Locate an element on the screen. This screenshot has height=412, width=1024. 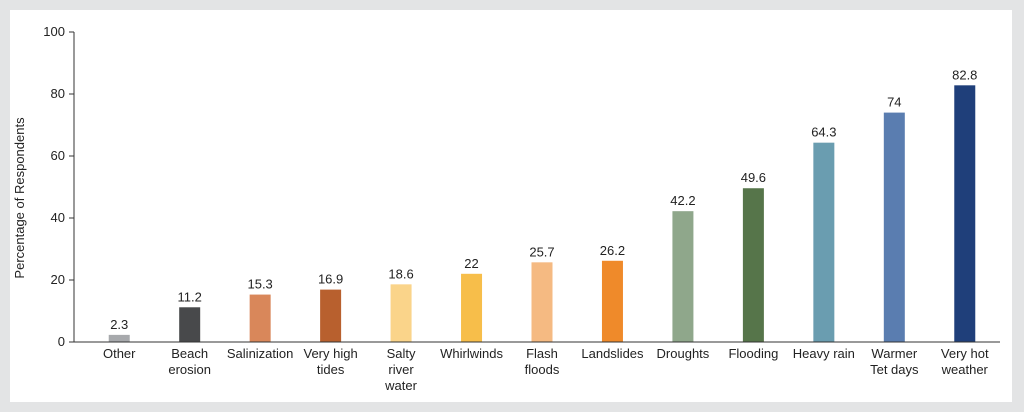
data-label: 64.3 is located at coordinates (823, 132).